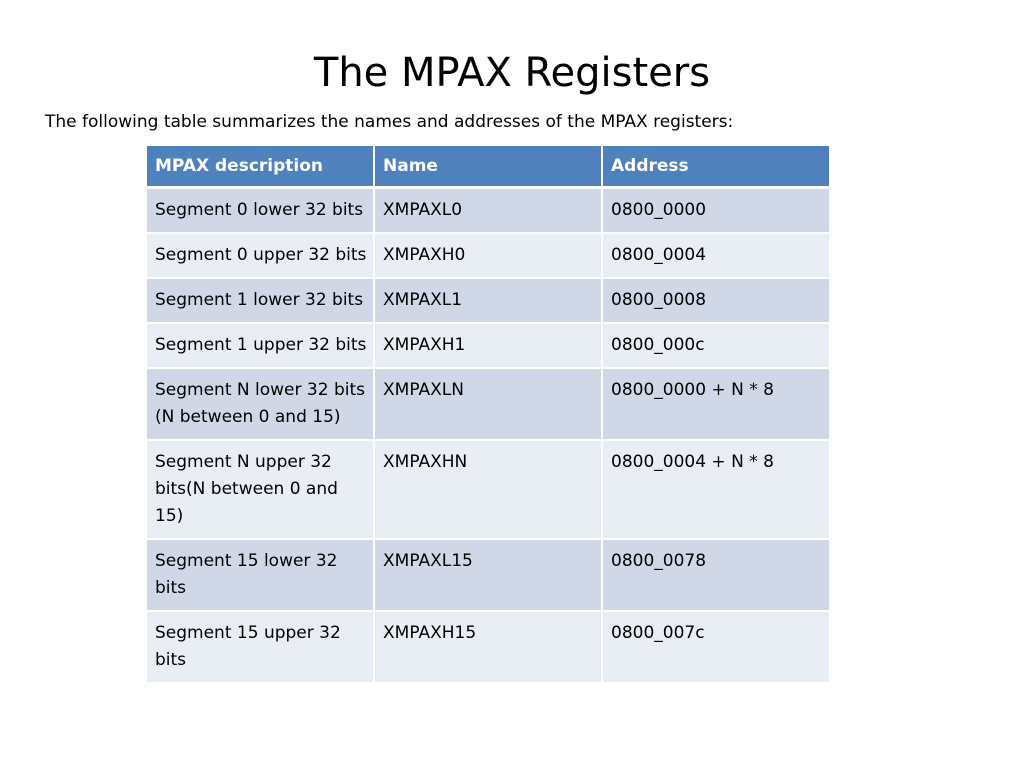 The height and width of the screenshot is (768, 1024). I want to click on cell-address: 0800_0000 + N * 8, so click(716, 404).